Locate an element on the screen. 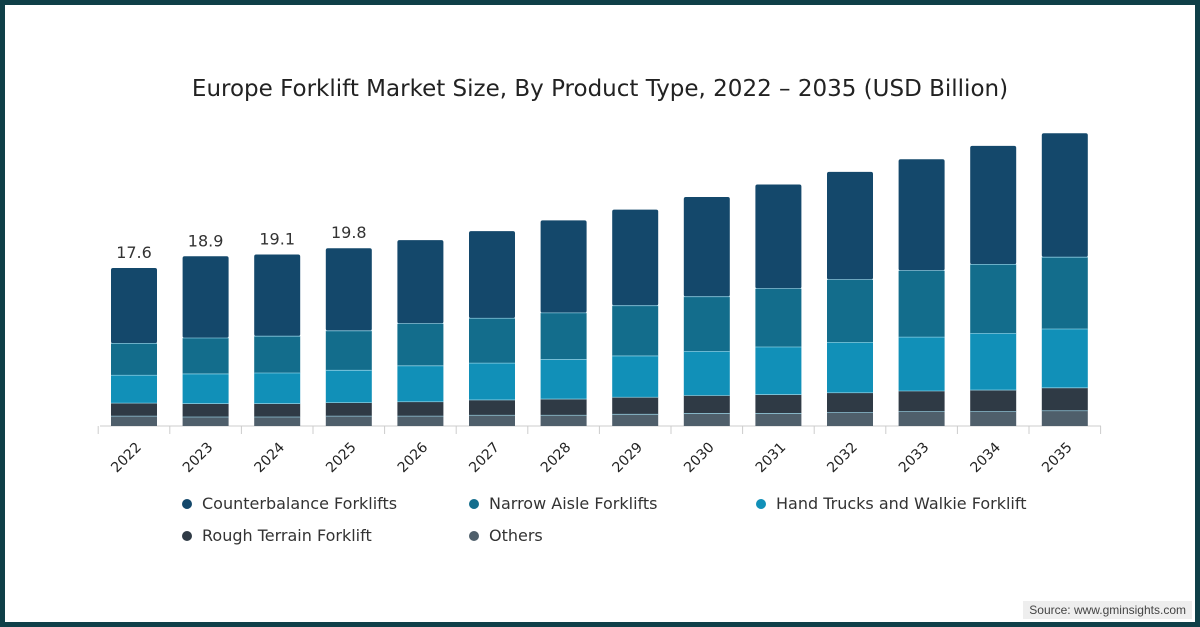 This screenshot has width=1200, height=627. x-tick-label: 2025 is located at coordinates (341, 458).